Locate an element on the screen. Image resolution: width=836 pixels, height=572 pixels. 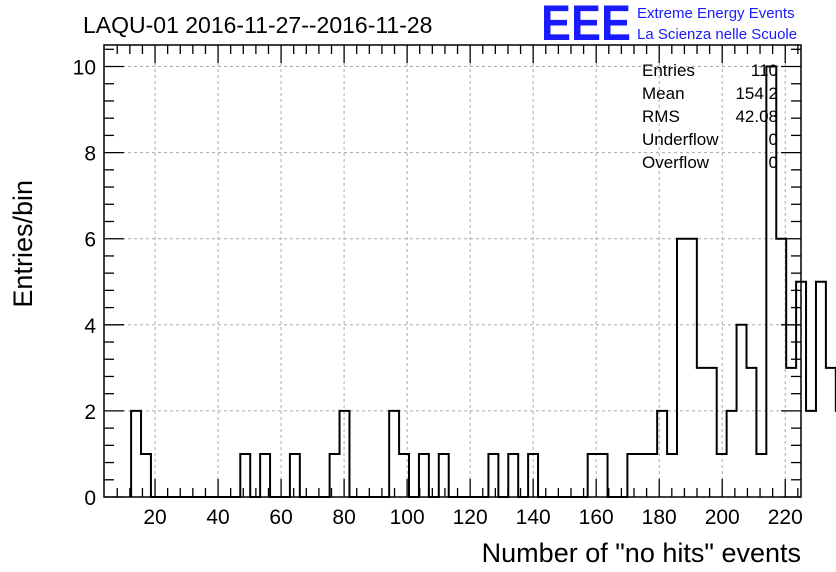
x-tick-label-7: 160 is located at coordinates (596, 517).